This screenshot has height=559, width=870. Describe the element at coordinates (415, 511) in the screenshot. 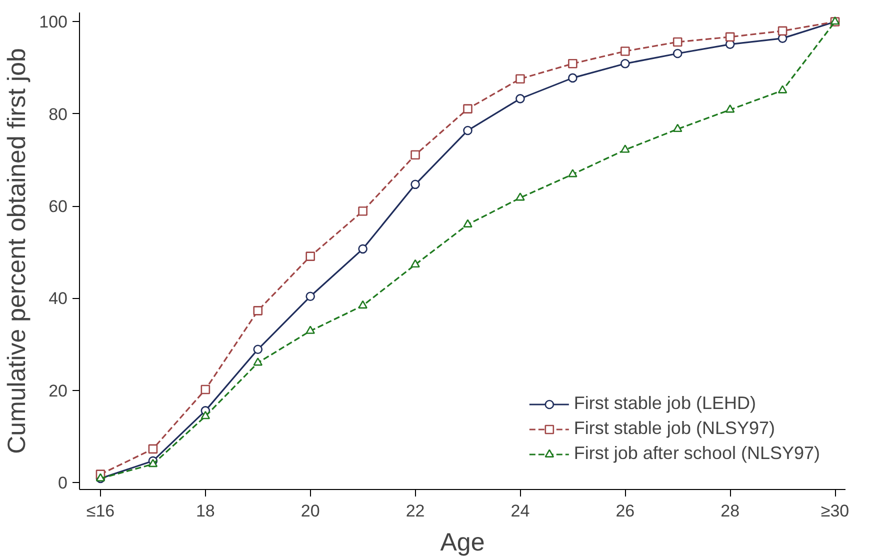

I see `x-tick-label: 22` at that location.